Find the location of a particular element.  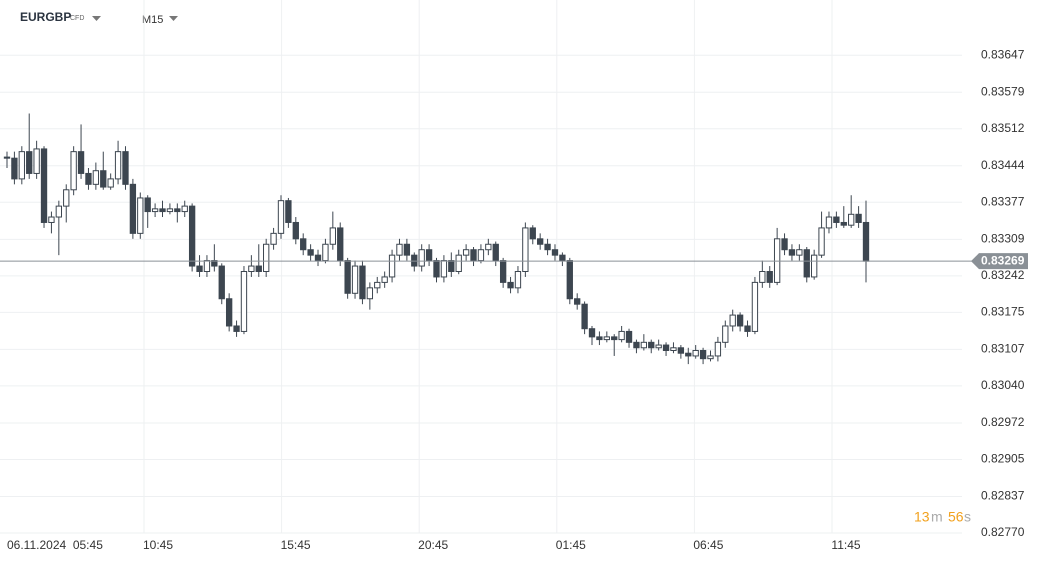

y-tick-label: 0.83309 is located at coordinates (1003, 239).